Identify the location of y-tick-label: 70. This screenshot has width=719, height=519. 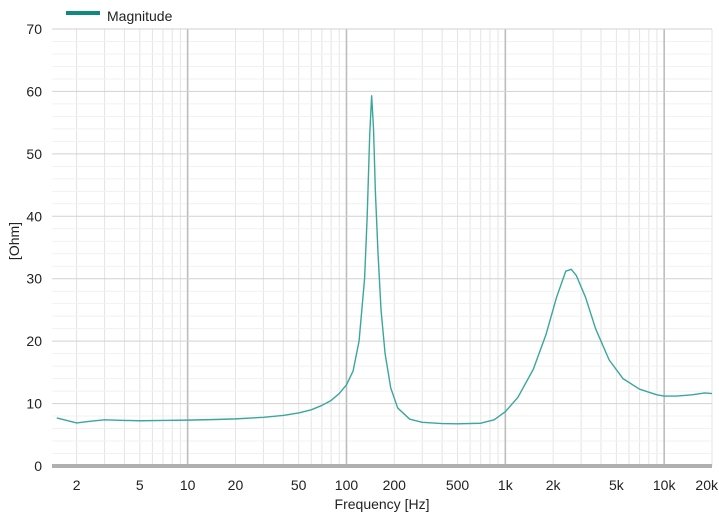
(34, 29).